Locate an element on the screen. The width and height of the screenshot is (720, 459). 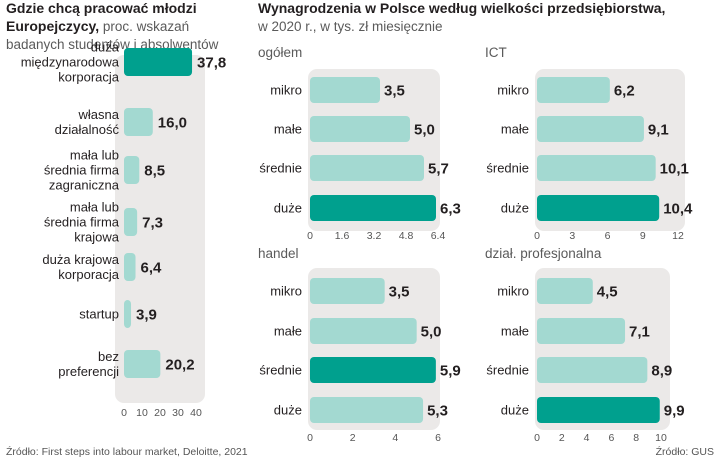
left-title-line2: Europejczycy, proc. wskazań is located at coordinates (97, 26).